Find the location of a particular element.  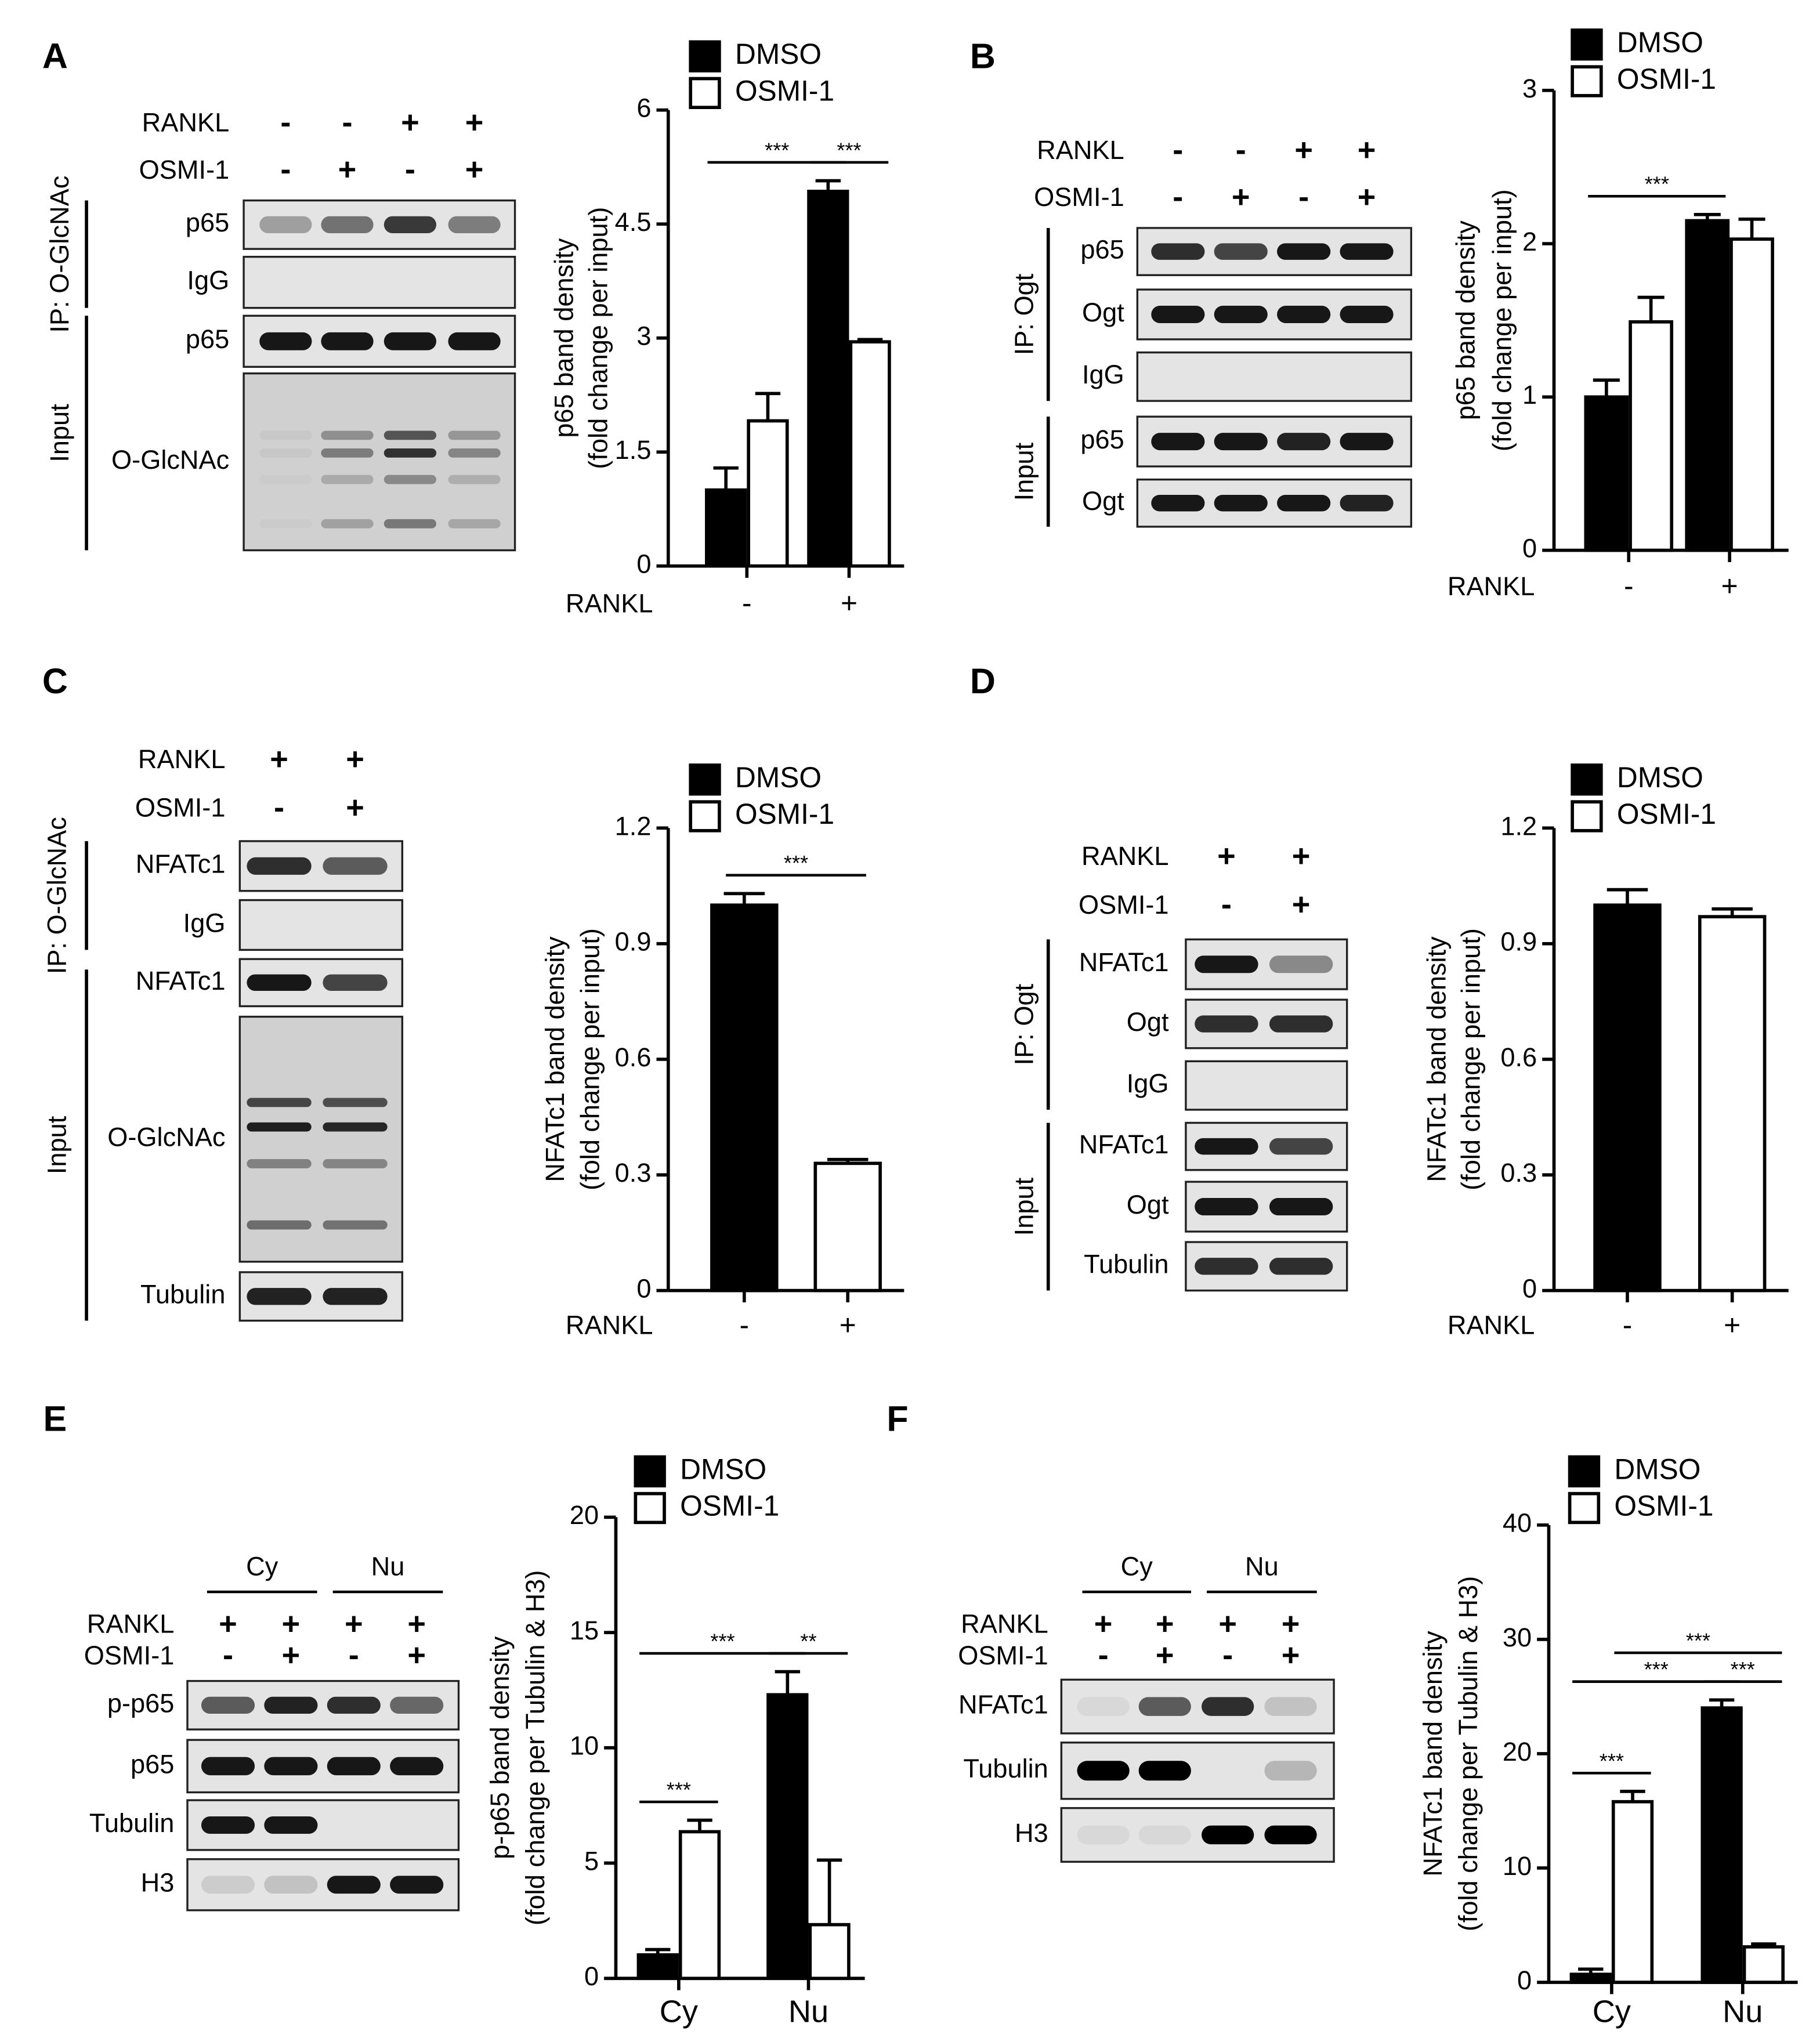

row-label: NFATc1 is located at coordinates (1124, 962).